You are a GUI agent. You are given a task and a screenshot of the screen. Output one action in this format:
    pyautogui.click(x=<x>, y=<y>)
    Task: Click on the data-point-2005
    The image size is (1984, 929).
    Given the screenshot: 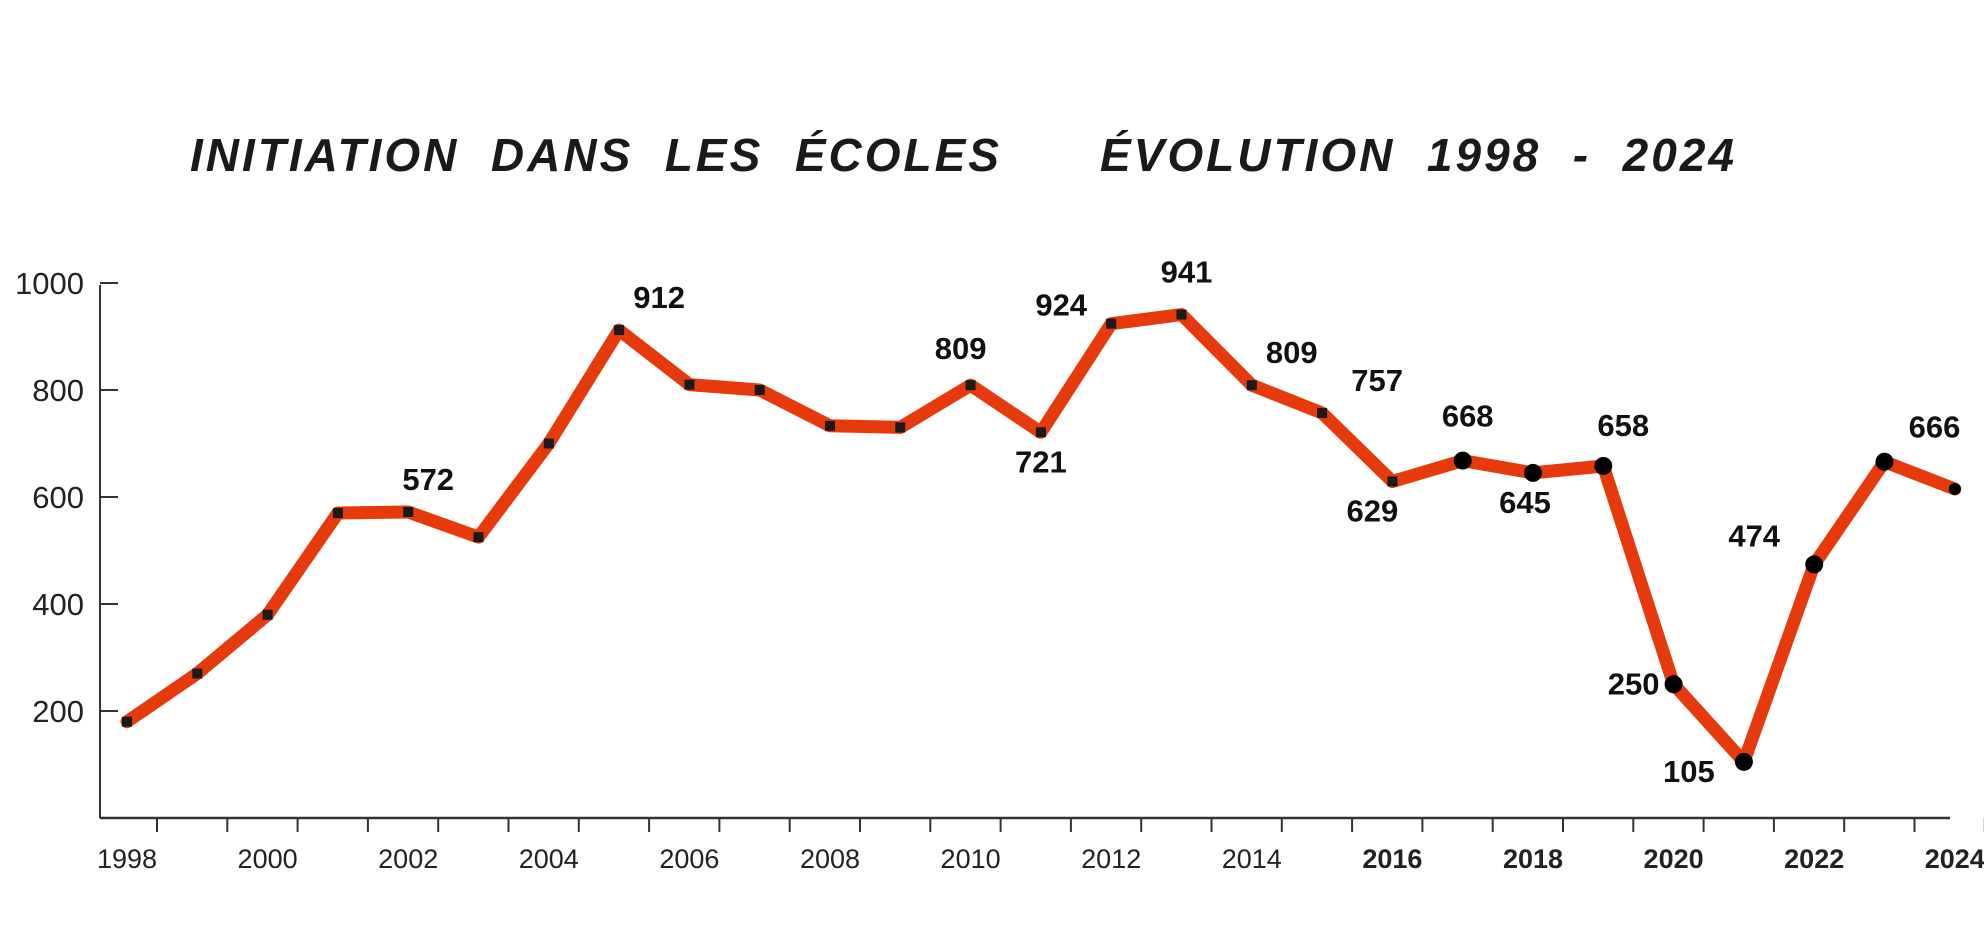 What is the action you would take?
    pyautogui.click(x=619, y=330)
    